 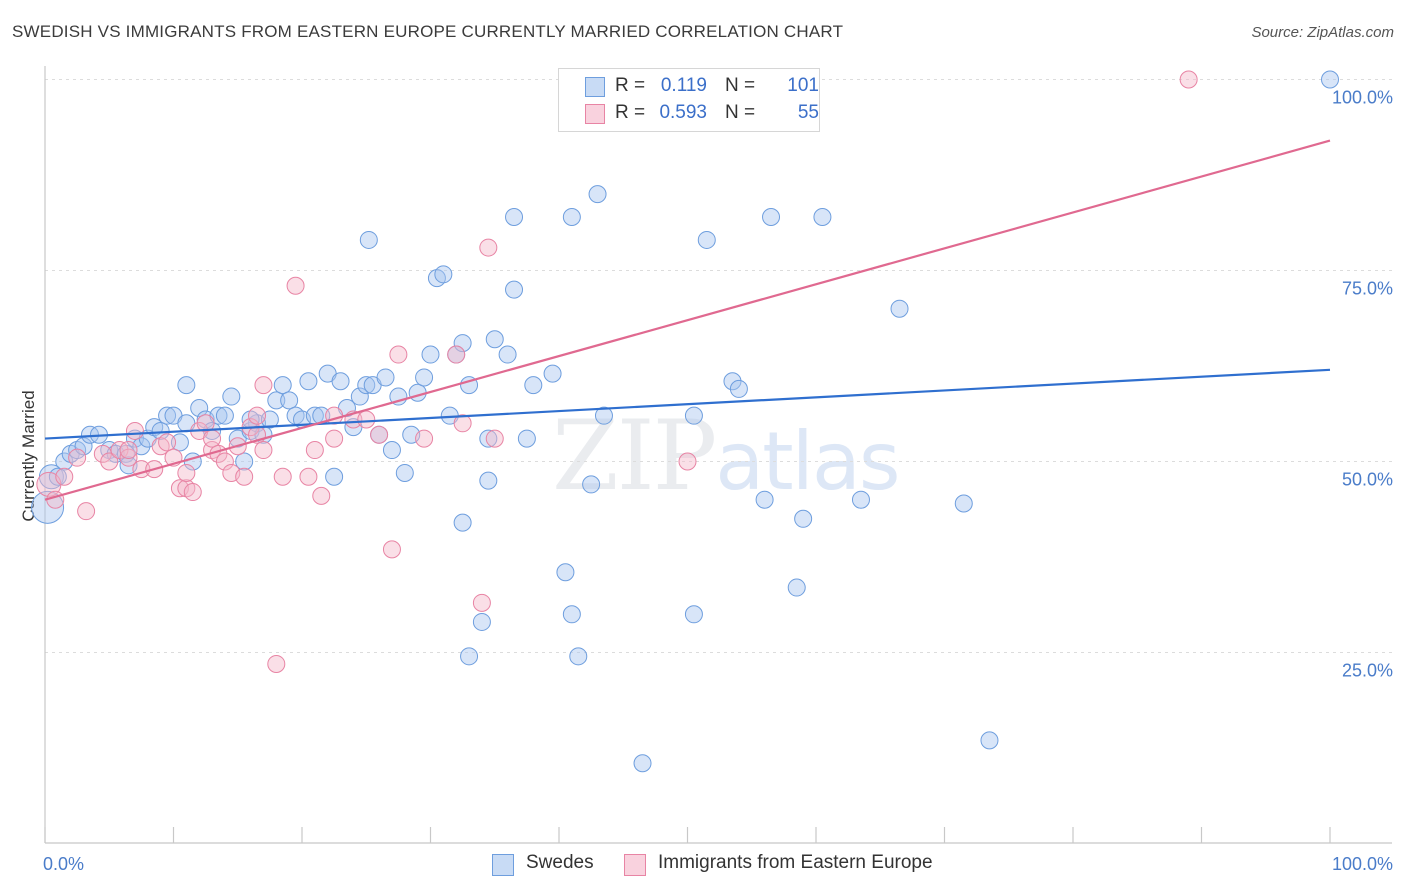 What do you see at coordinates (683, 112) in the screenshot?
I see `legend-r-value-immigrants: 0.593` at bounding box center [683, 112].